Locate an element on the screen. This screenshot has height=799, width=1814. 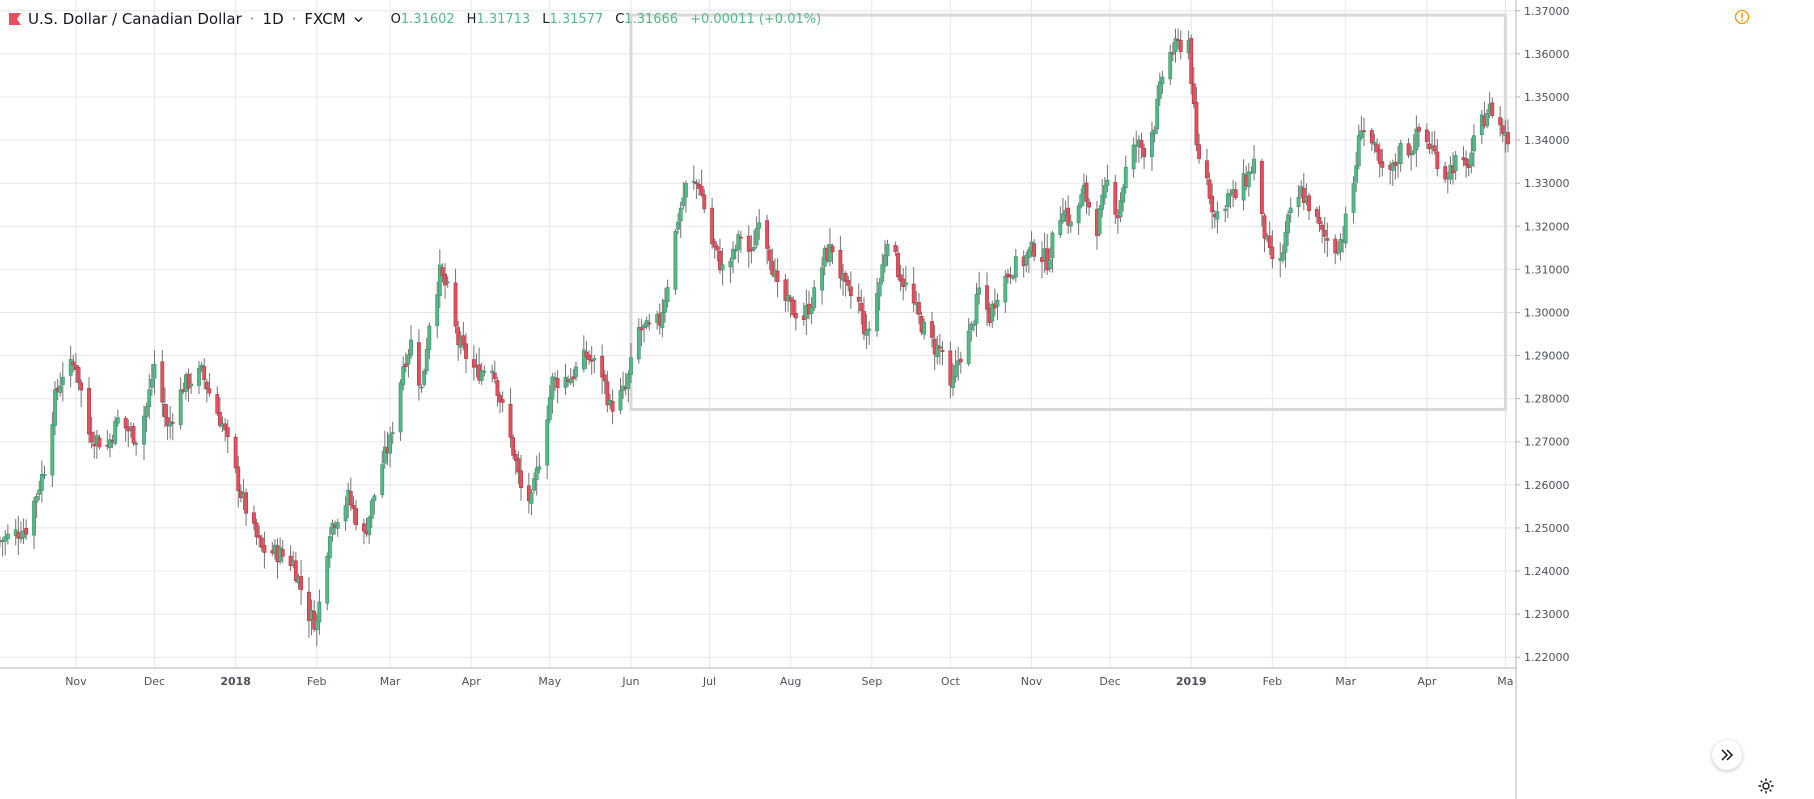
symbol-title: U.S. Dollar / Canadian Dollar is located at coordinates (135, 19).